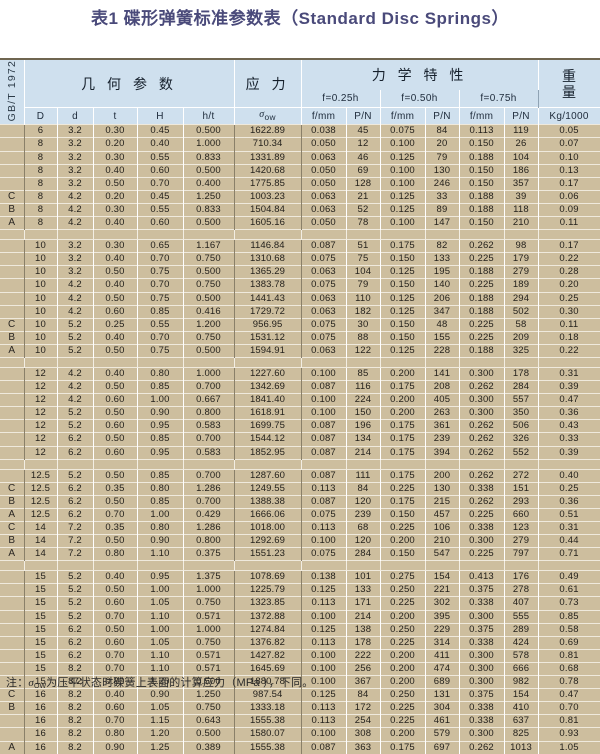 The height and width of the screenshot is (754, 600). I want to click on row-series-label: C, so click(12, 196).